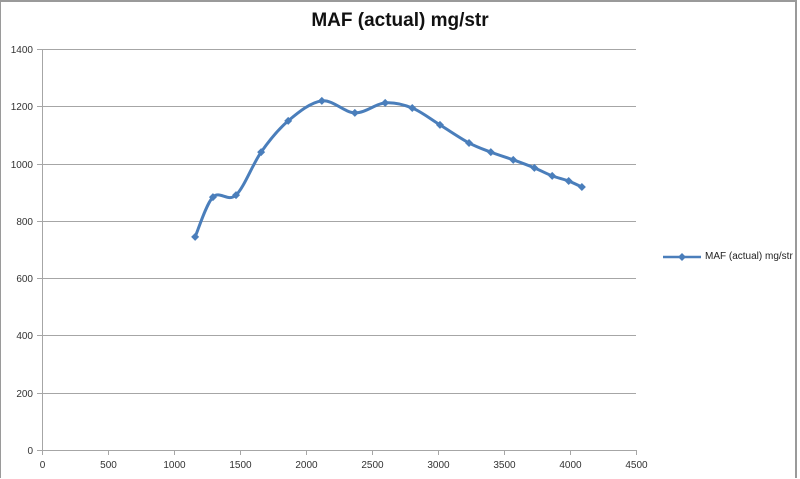 This screenshot has height=479, width=800. Describe the element at coordinates (174, 465) in the screenshot. I see `x-tick-label: 1000` at that location.